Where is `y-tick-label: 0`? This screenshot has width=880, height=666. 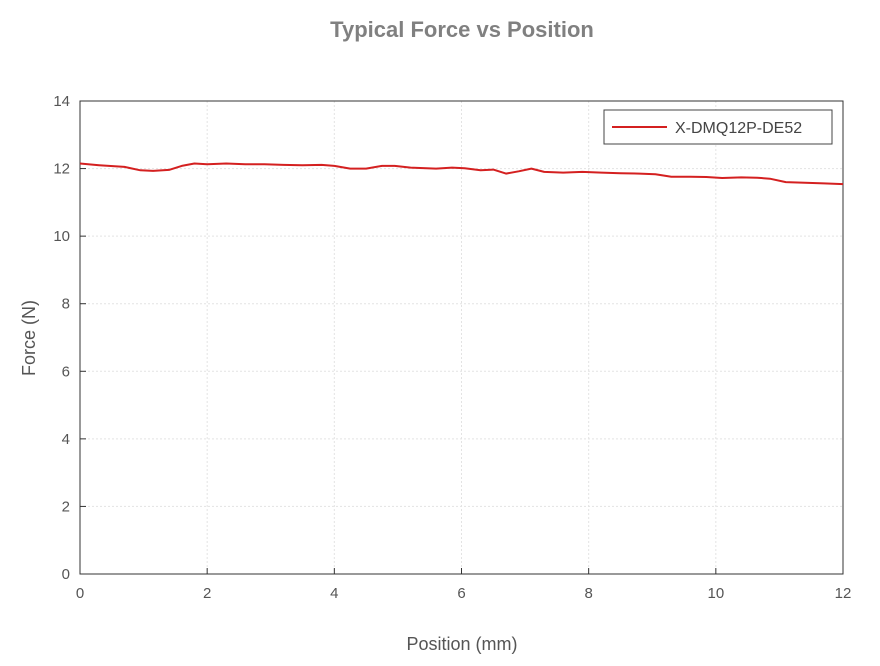 y-tick-label: 0 is located at coordinates (66, 574).